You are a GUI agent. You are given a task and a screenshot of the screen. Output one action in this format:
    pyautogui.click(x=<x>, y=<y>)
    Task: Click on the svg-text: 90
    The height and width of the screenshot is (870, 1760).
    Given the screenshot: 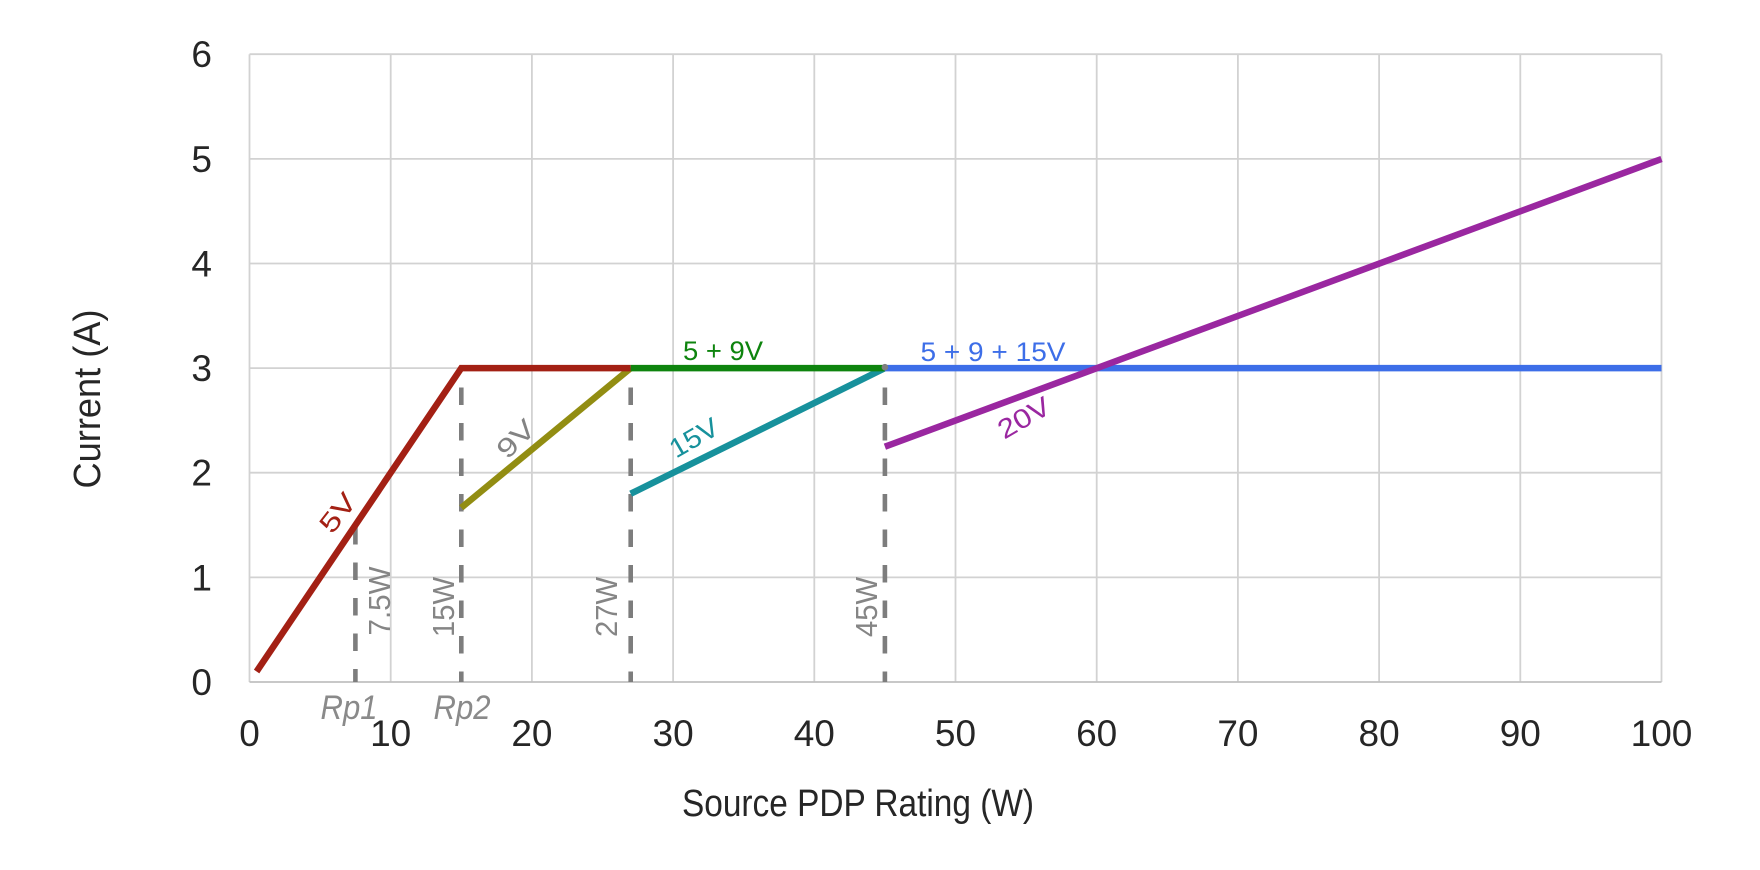 What is the action you would take?
    pyautogui.click(x=1520, y=733)
    